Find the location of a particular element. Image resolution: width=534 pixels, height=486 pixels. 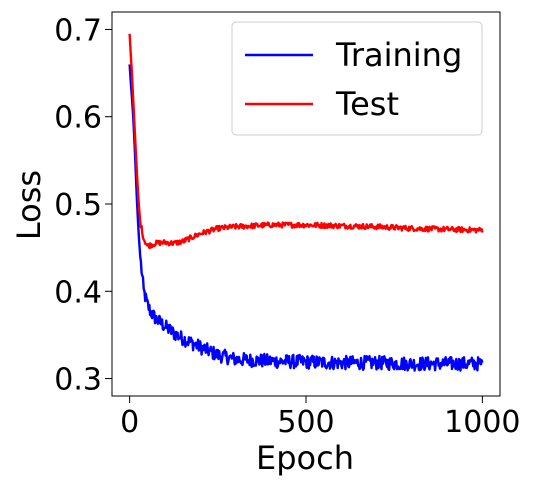

x-tick-label: 1000 is located at coordinates (482, 422).